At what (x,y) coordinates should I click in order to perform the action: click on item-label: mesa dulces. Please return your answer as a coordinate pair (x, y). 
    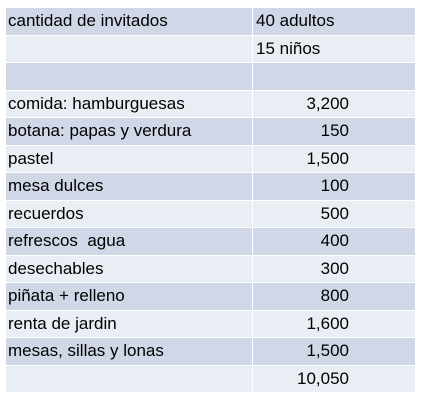
    Looking at the image, I should click on (129, 186).